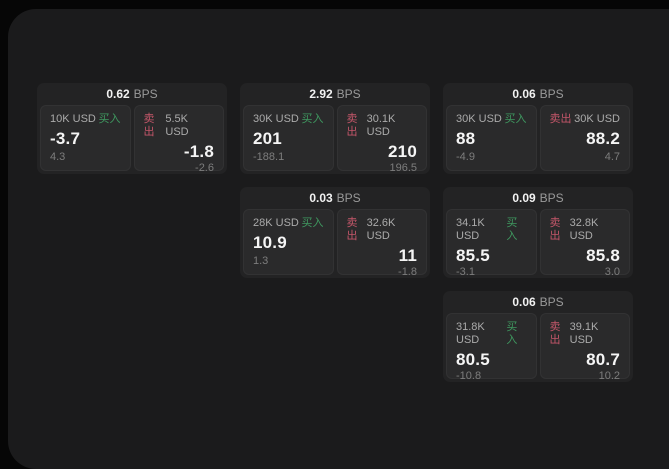 The width and height of the screenshot is (669, 469). I want to click on sell-tile-top: 卖出 32.6K USD, so click(382, 230).